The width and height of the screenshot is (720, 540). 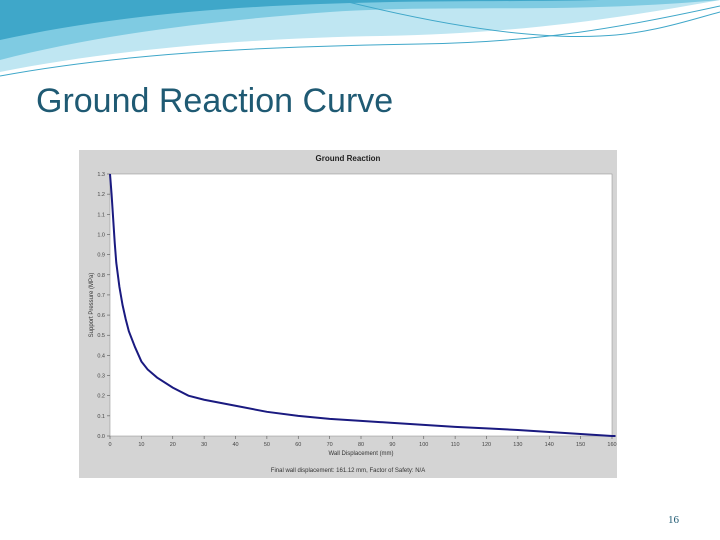 I want to click on x-tick-label: 0, so click(x=109, y=445).